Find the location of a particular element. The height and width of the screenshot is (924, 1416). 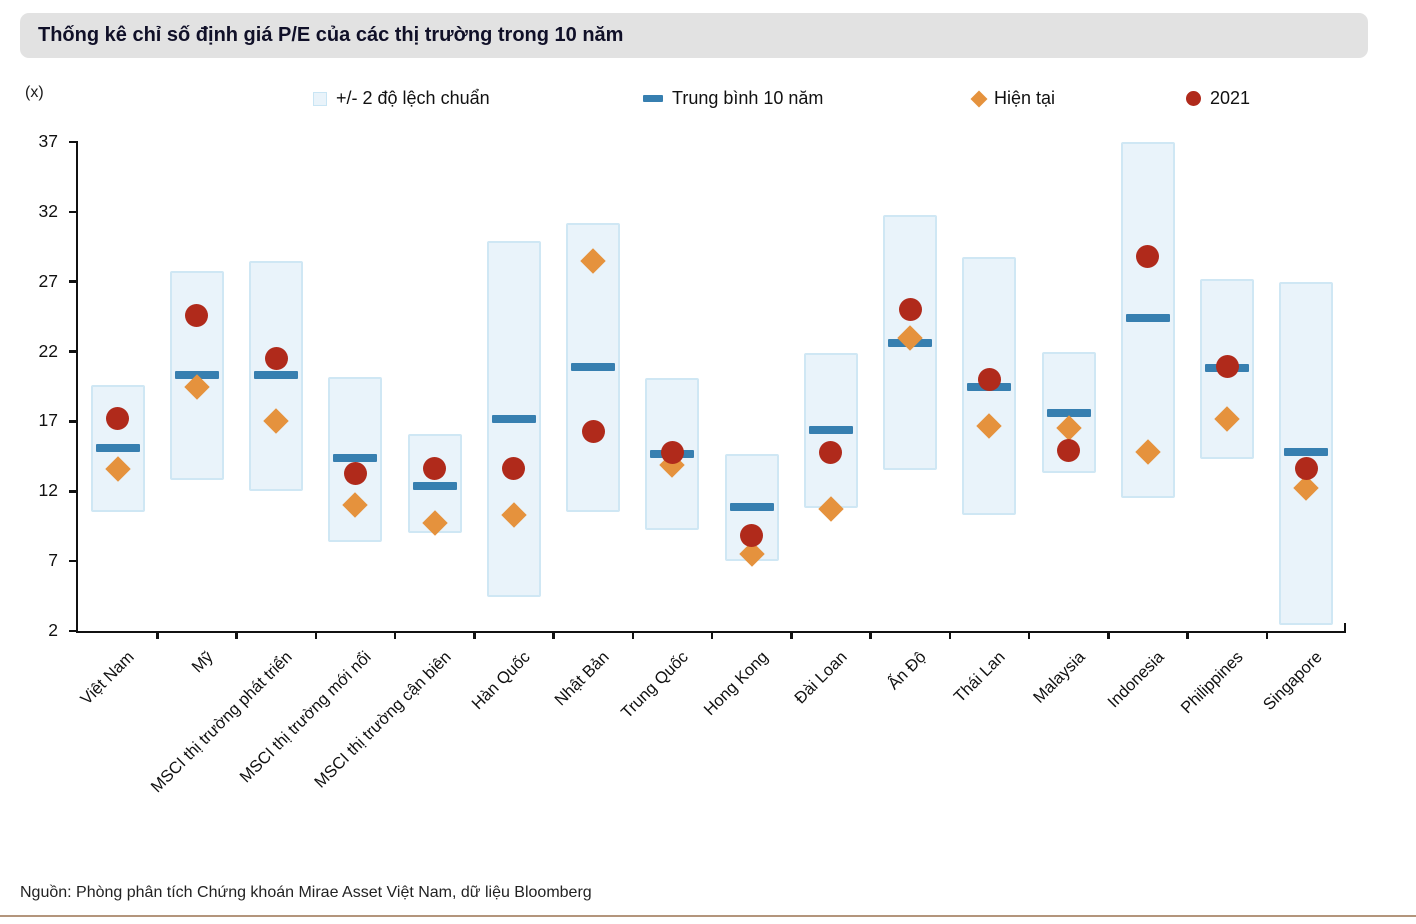

x-axis-label: Việt Nam is located at coordinates (107, 678).